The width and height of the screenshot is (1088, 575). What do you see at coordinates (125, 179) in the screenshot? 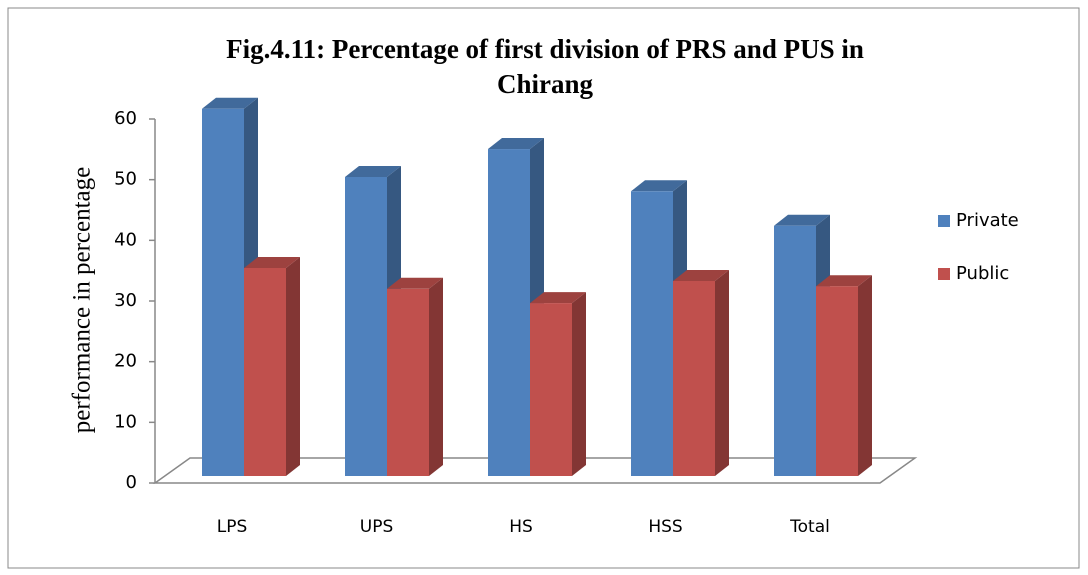
I see `y-tick-label: 50` at bounding box center [125, 179].